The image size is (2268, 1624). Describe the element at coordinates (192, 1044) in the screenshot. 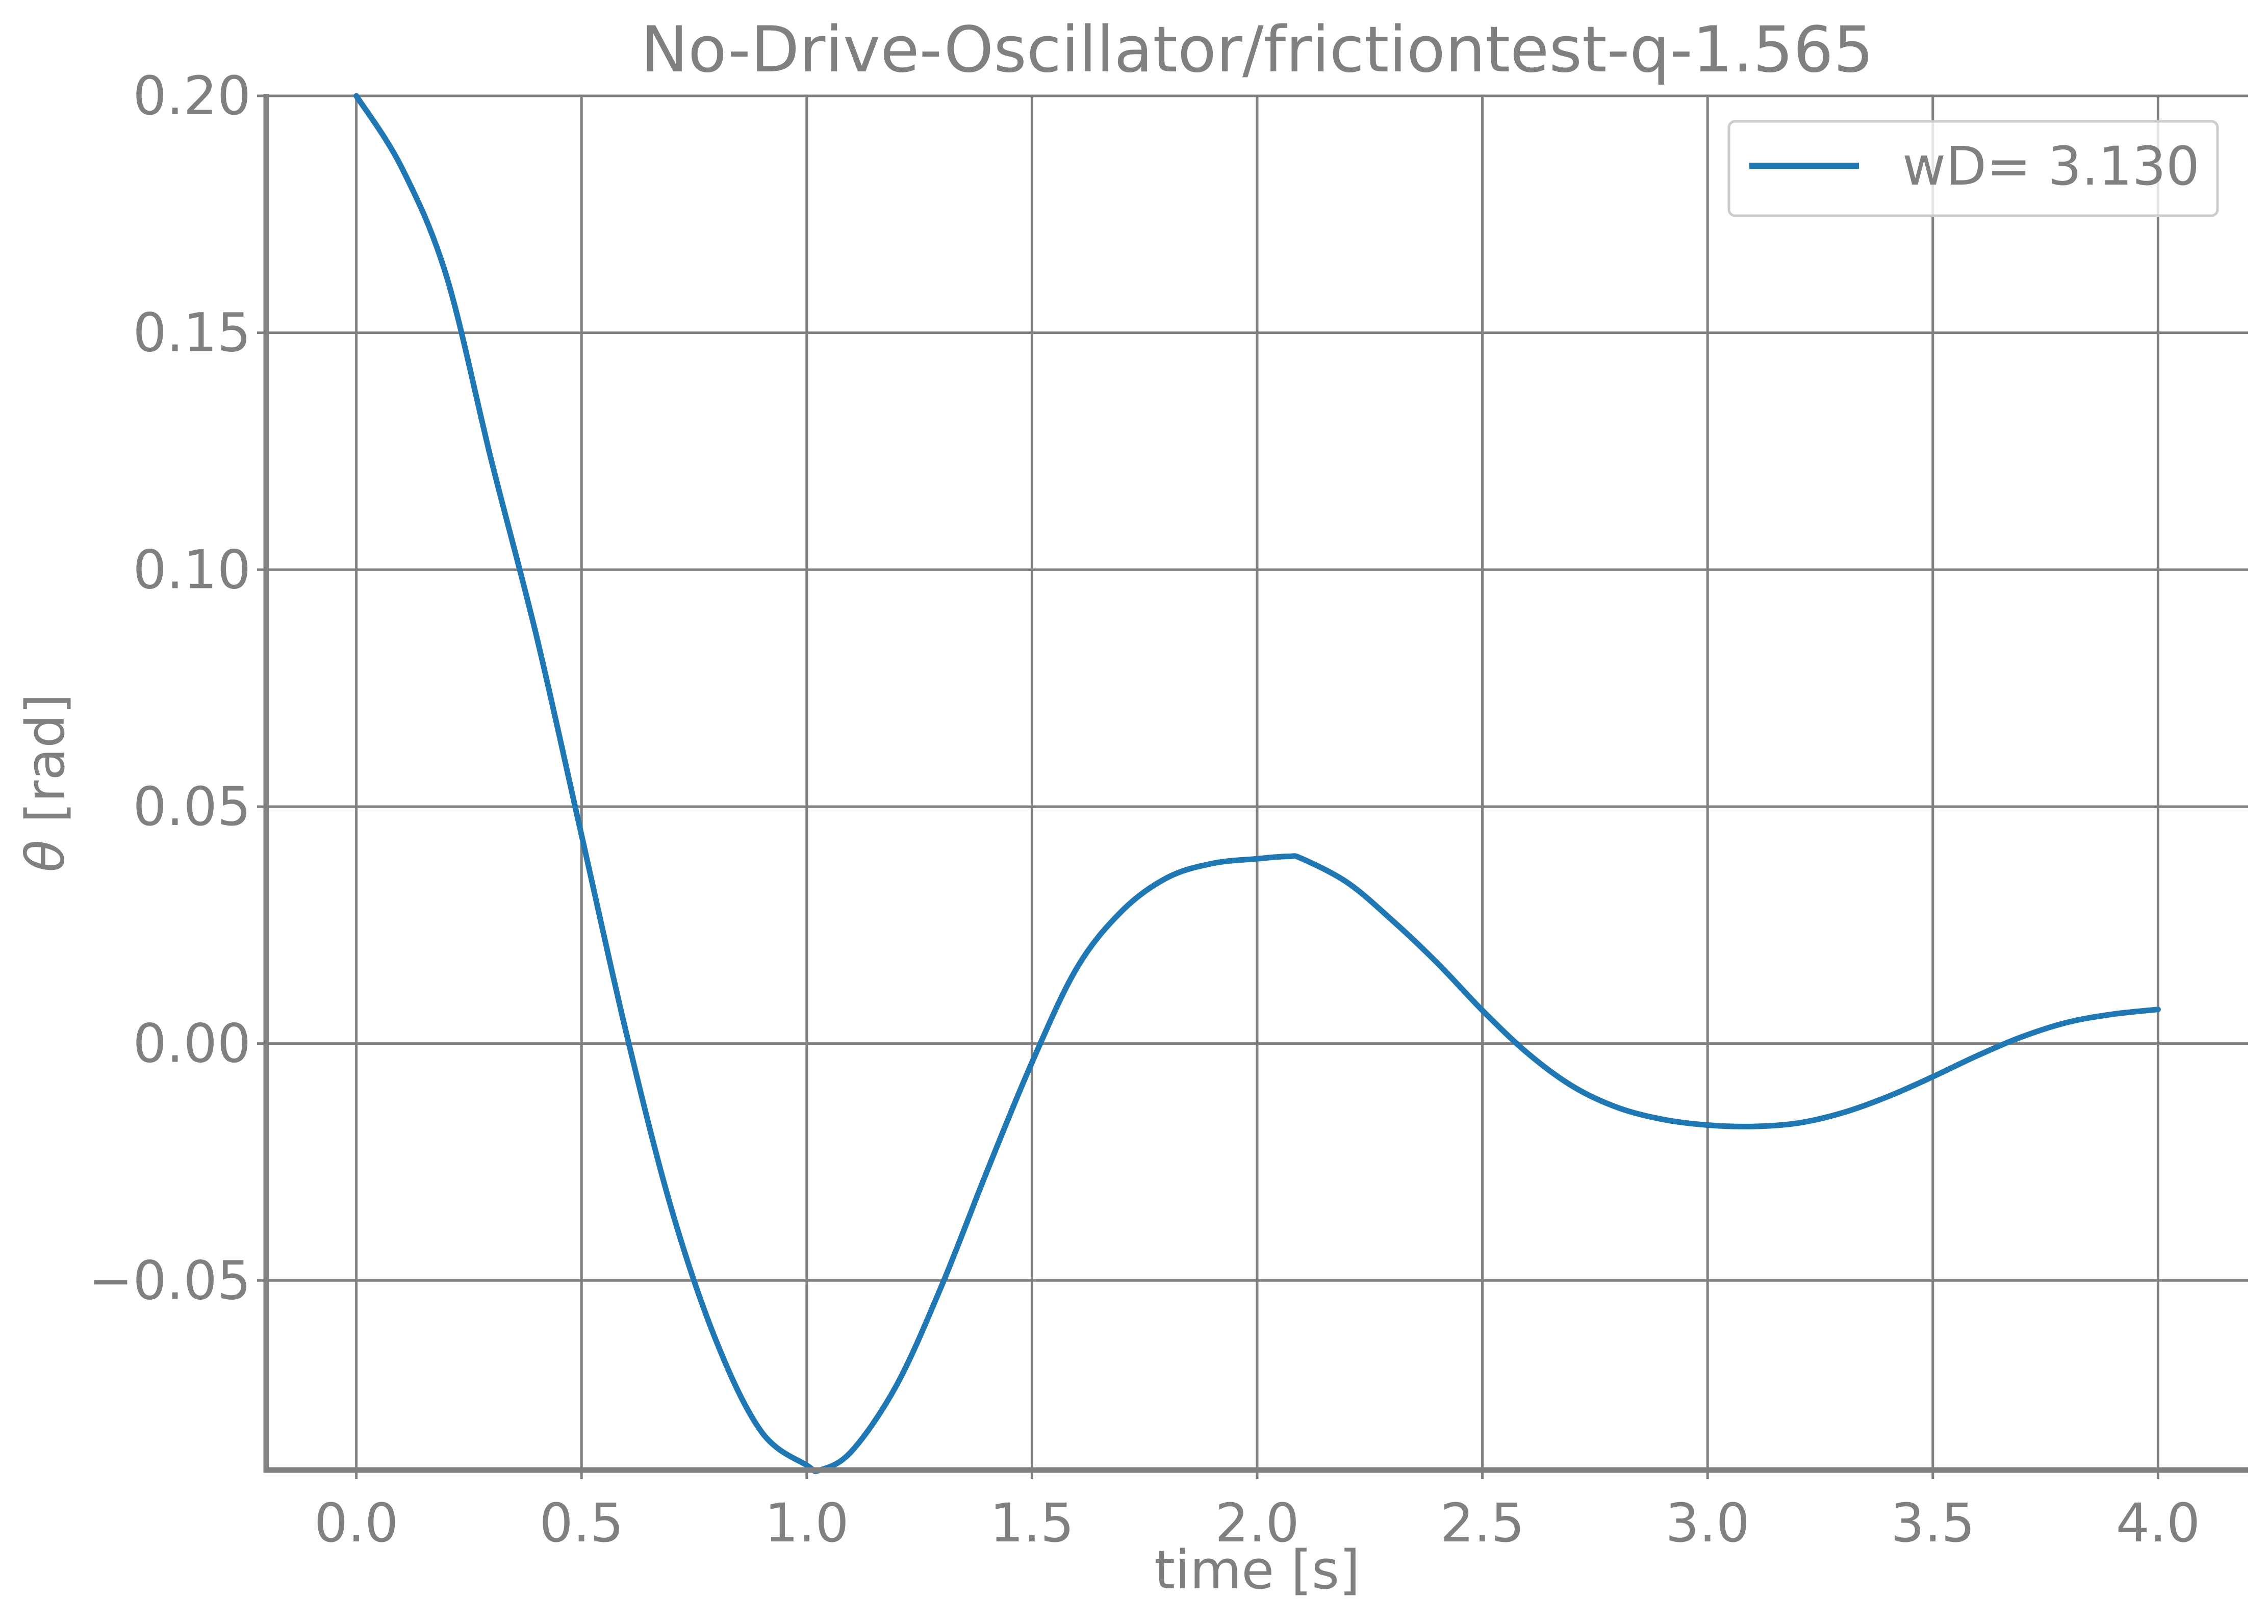

I see `y-tick-label: 0.00` at that location.